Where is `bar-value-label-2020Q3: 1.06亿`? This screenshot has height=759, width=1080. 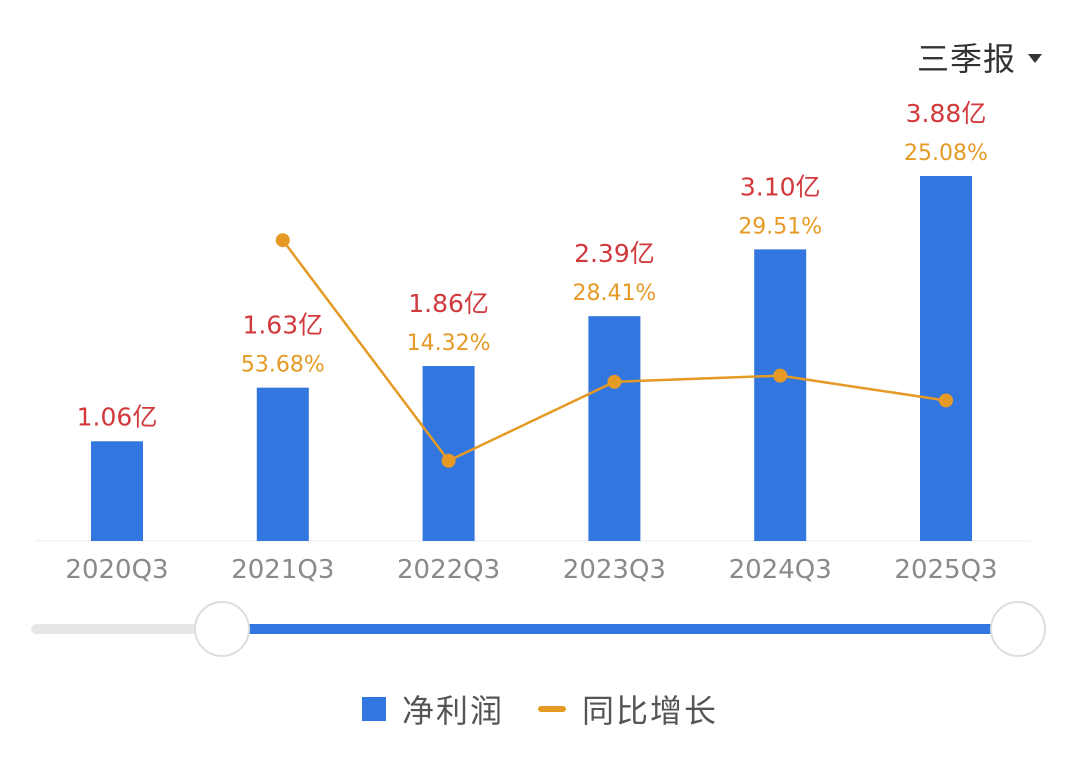 bar-value-label-2020Q3: 1.06亿 is located at coordinates (117, 416).